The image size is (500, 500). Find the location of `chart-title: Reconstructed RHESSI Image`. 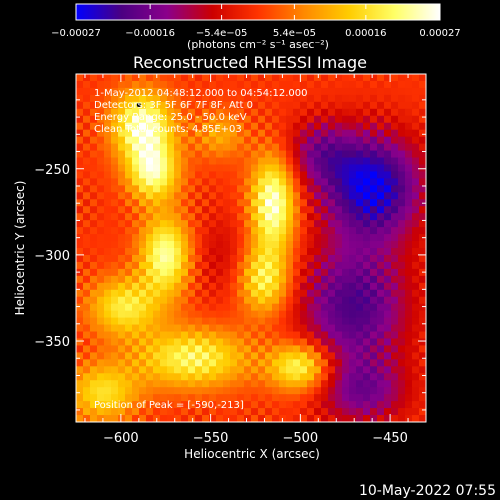

chart-title: Reconstructed RHESSI Image is located at coordinates (250, 62).